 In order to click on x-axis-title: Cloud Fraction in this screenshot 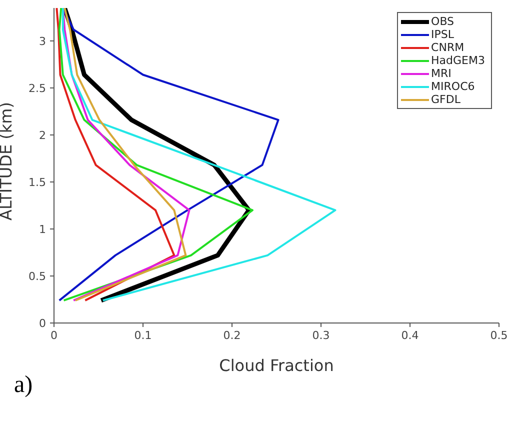, I will do `click(276, 365)`.